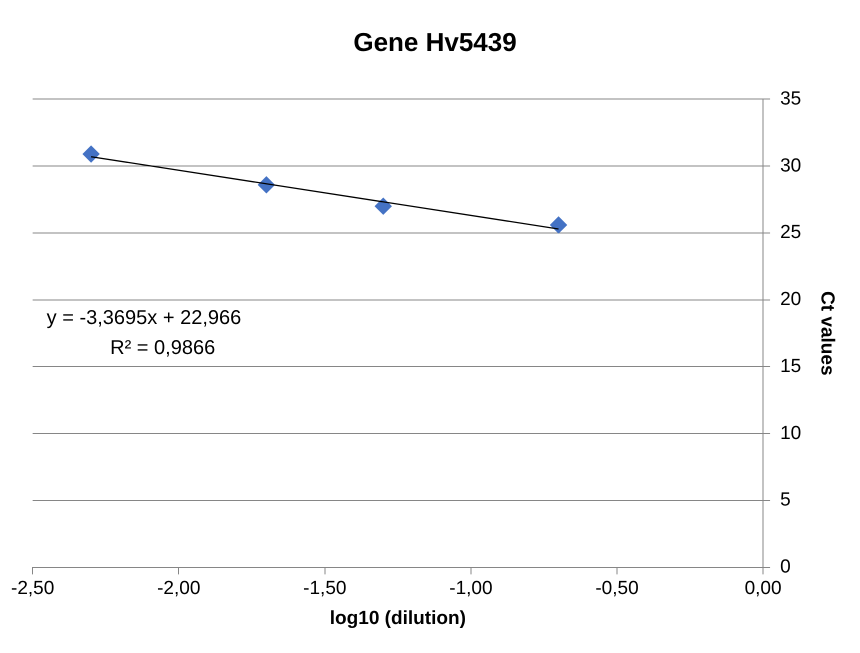  I want to click on chart-title: Gene Hv5439, so click(435, 41).